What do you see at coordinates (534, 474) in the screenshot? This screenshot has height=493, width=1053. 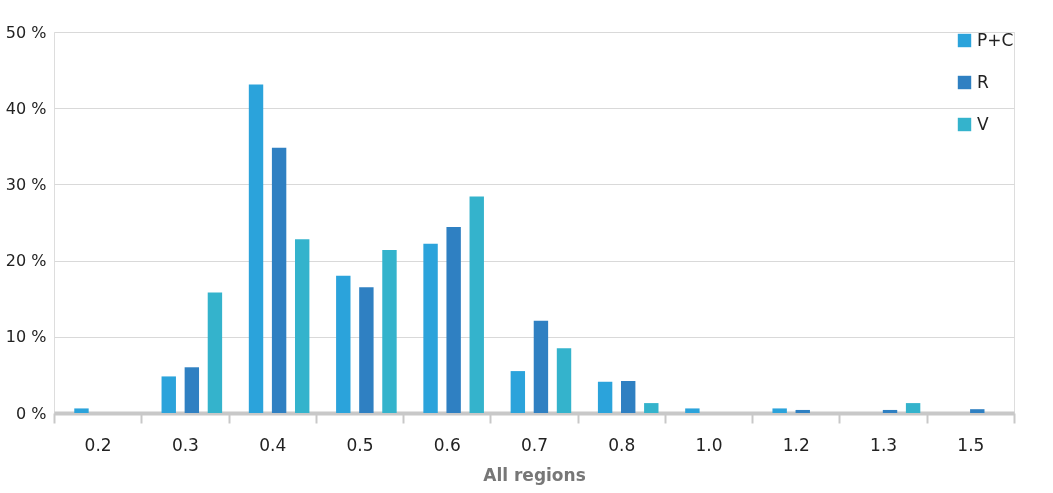 I see `x-axis-title: All regions` at bounding box center [534, 474].